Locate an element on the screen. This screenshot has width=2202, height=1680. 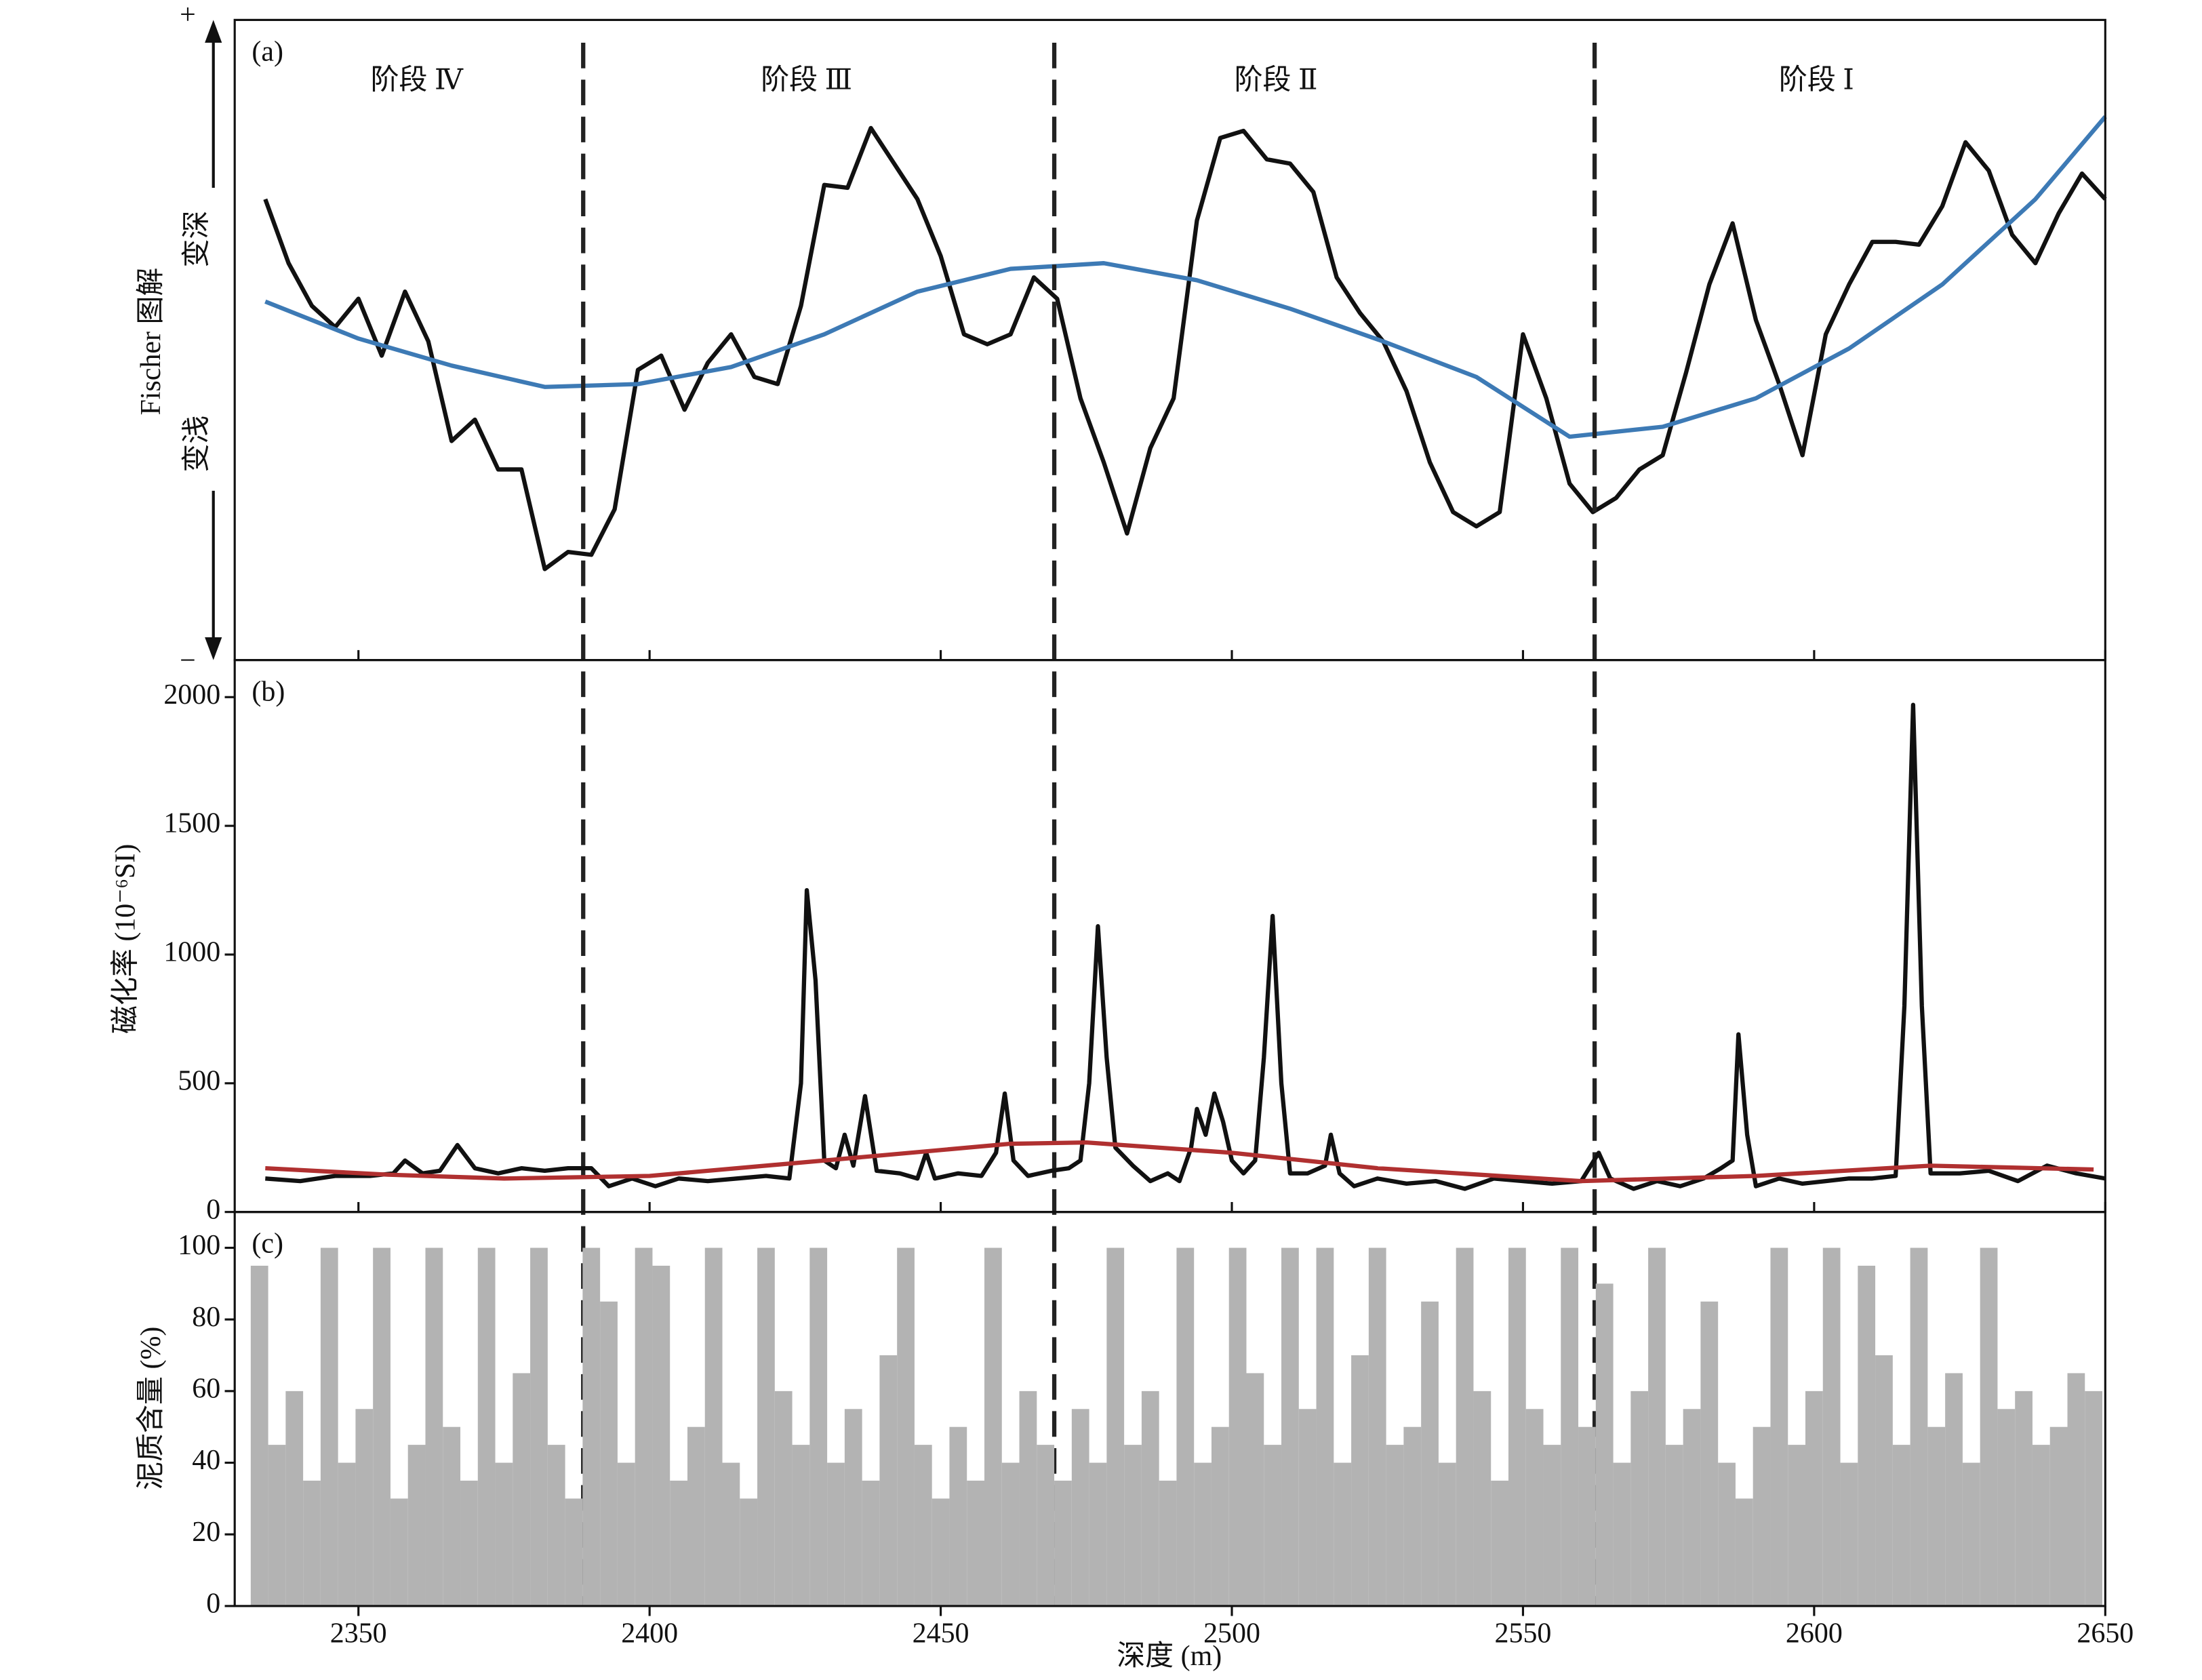
x-tick-label: 2500 is located at coordinates (1231, 1634).